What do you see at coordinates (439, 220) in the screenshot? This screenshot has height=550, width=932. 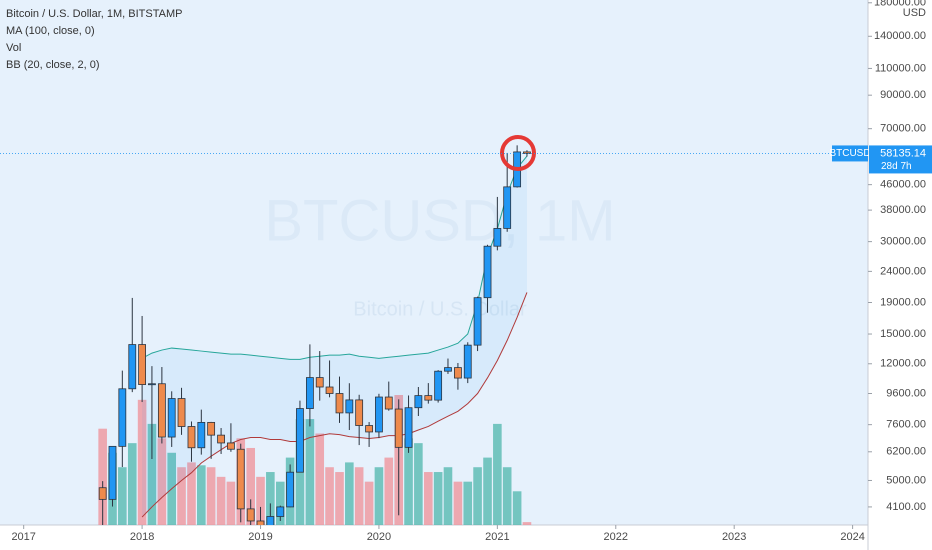 I see `watermark: BTCUSD, 1M` at bounding box center [439, 220].